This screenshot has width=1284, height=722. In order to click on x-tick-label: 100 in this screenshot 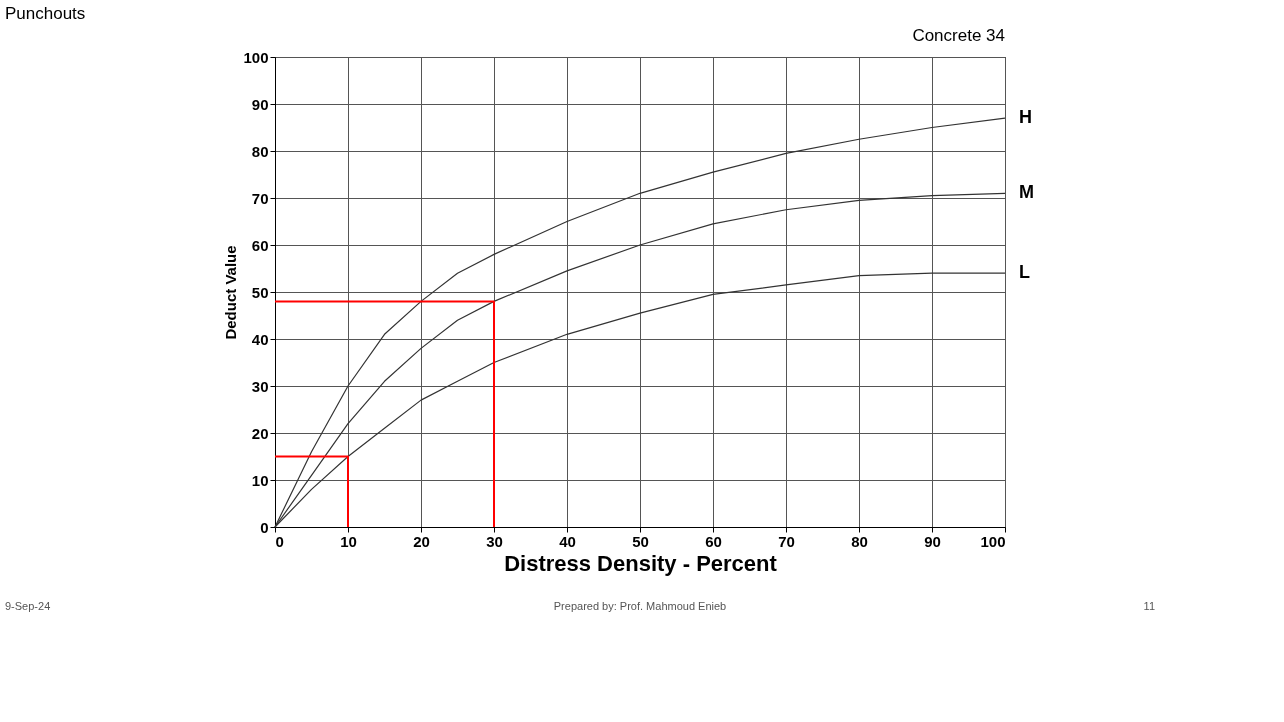, I will do `click(993, 541)`.